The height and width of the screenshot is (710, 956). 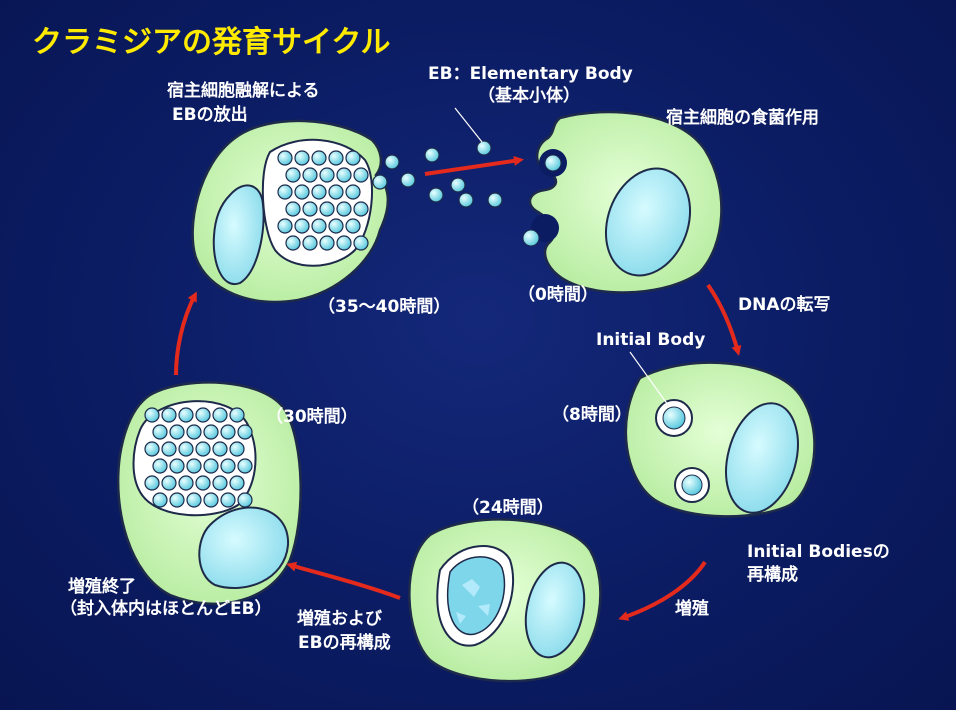 What do you see at coordinates (558, 294) in the screenshot?
I see `time-0-label: （0時間）` at bounding box center [558, 294].